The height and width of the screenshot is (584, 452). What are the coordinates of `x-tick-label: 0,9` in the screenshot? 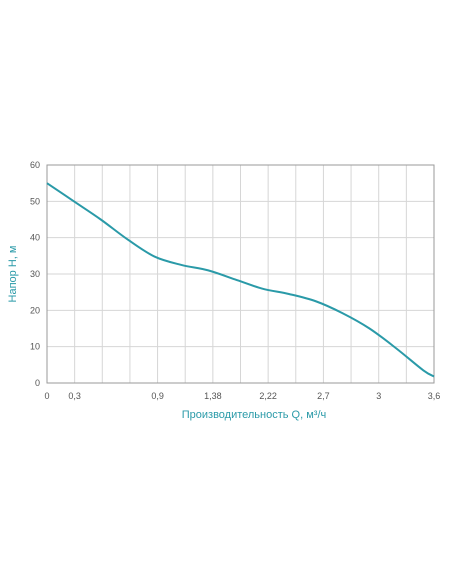 It's located at (157, 396).